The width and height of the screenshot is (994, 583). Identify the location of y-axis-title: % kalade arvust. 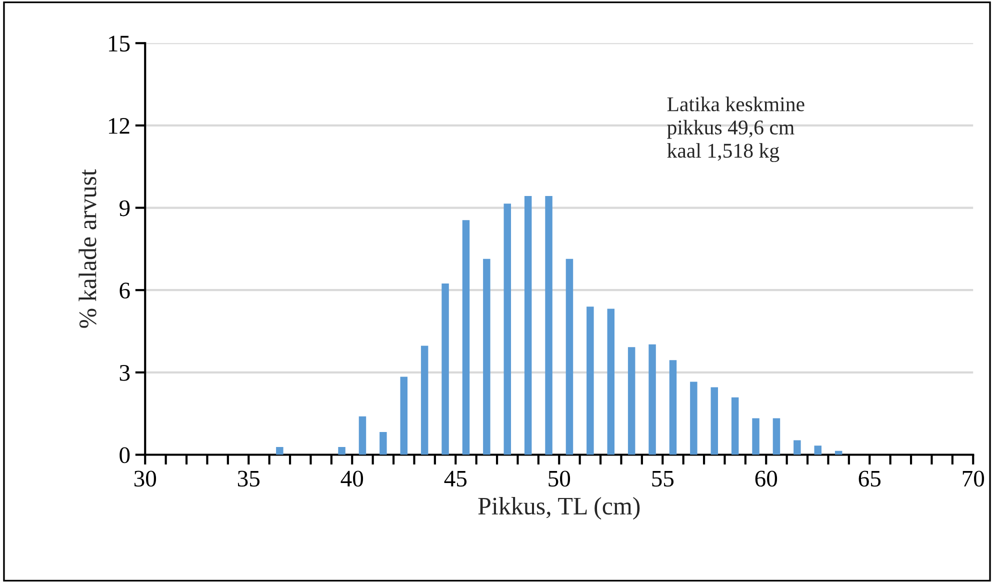
(87, 248).